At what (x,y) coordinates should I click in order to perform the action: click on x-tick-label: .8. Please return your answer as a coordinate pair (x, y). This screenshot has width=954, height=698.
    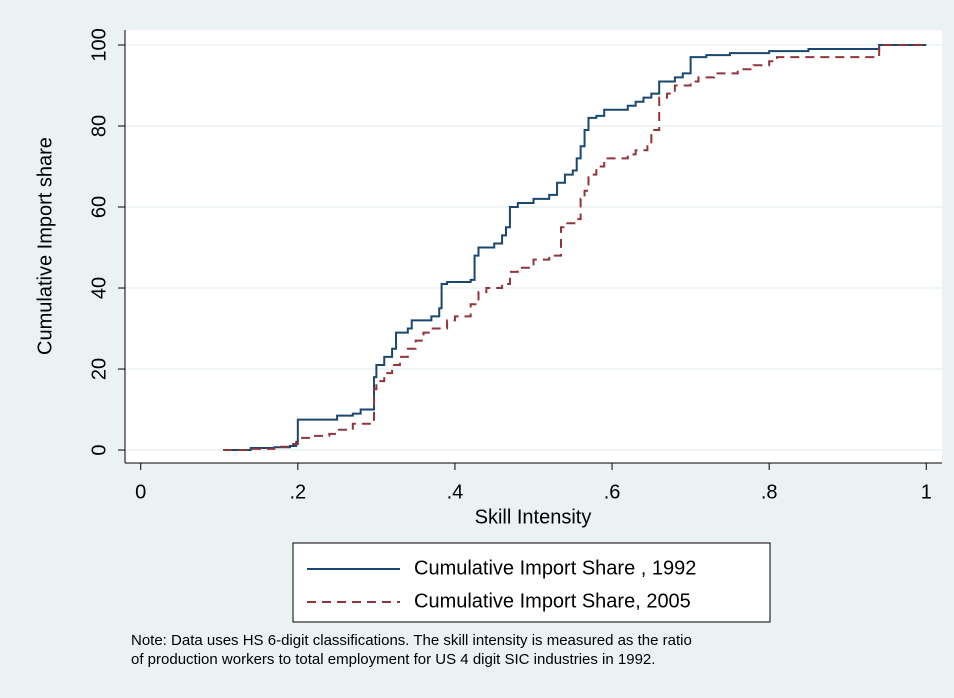
    Looking at the image, I should click on (769, 492).